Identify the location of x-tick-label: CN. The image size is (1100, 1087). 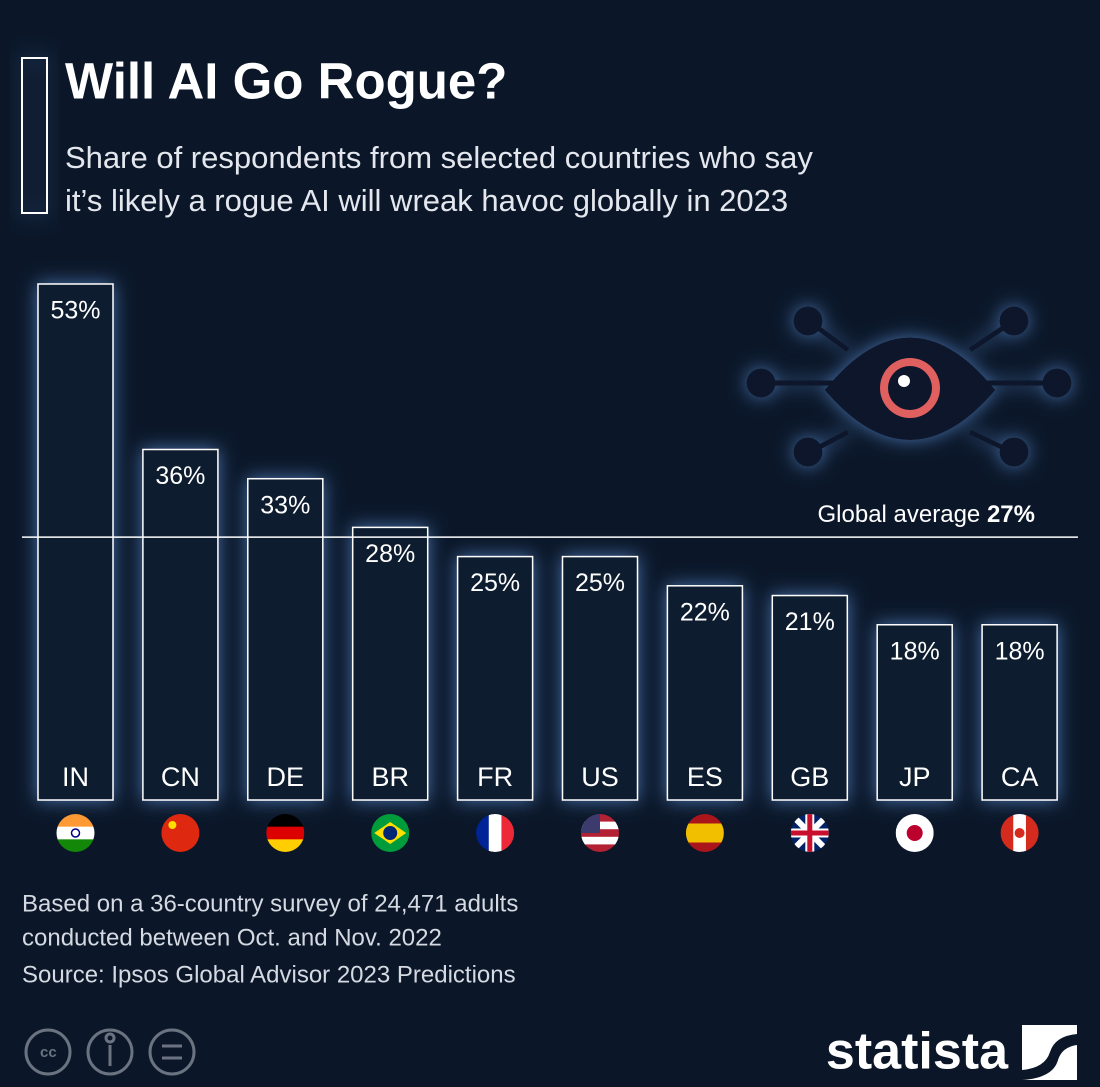
(180, 777).